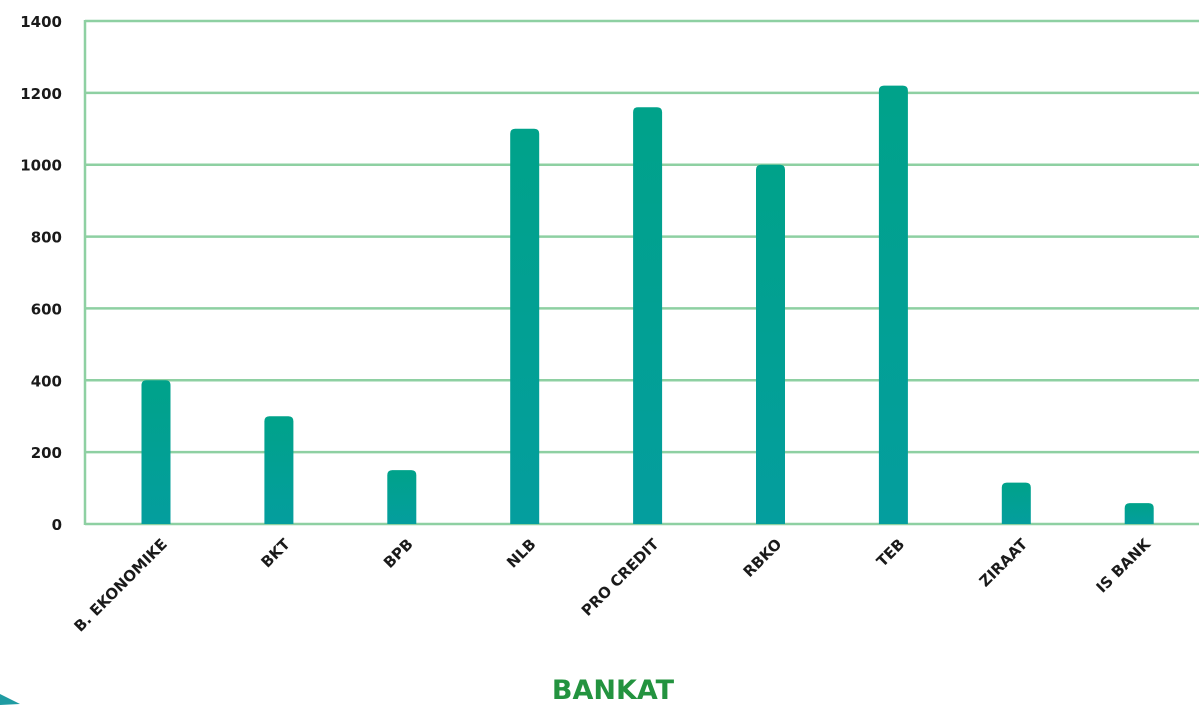 The height and width of the screenshot is (705, 1199). Describe the element at coordinates (890, 552) in the screenshot. I see `x-tick-label: TEB` at that location.